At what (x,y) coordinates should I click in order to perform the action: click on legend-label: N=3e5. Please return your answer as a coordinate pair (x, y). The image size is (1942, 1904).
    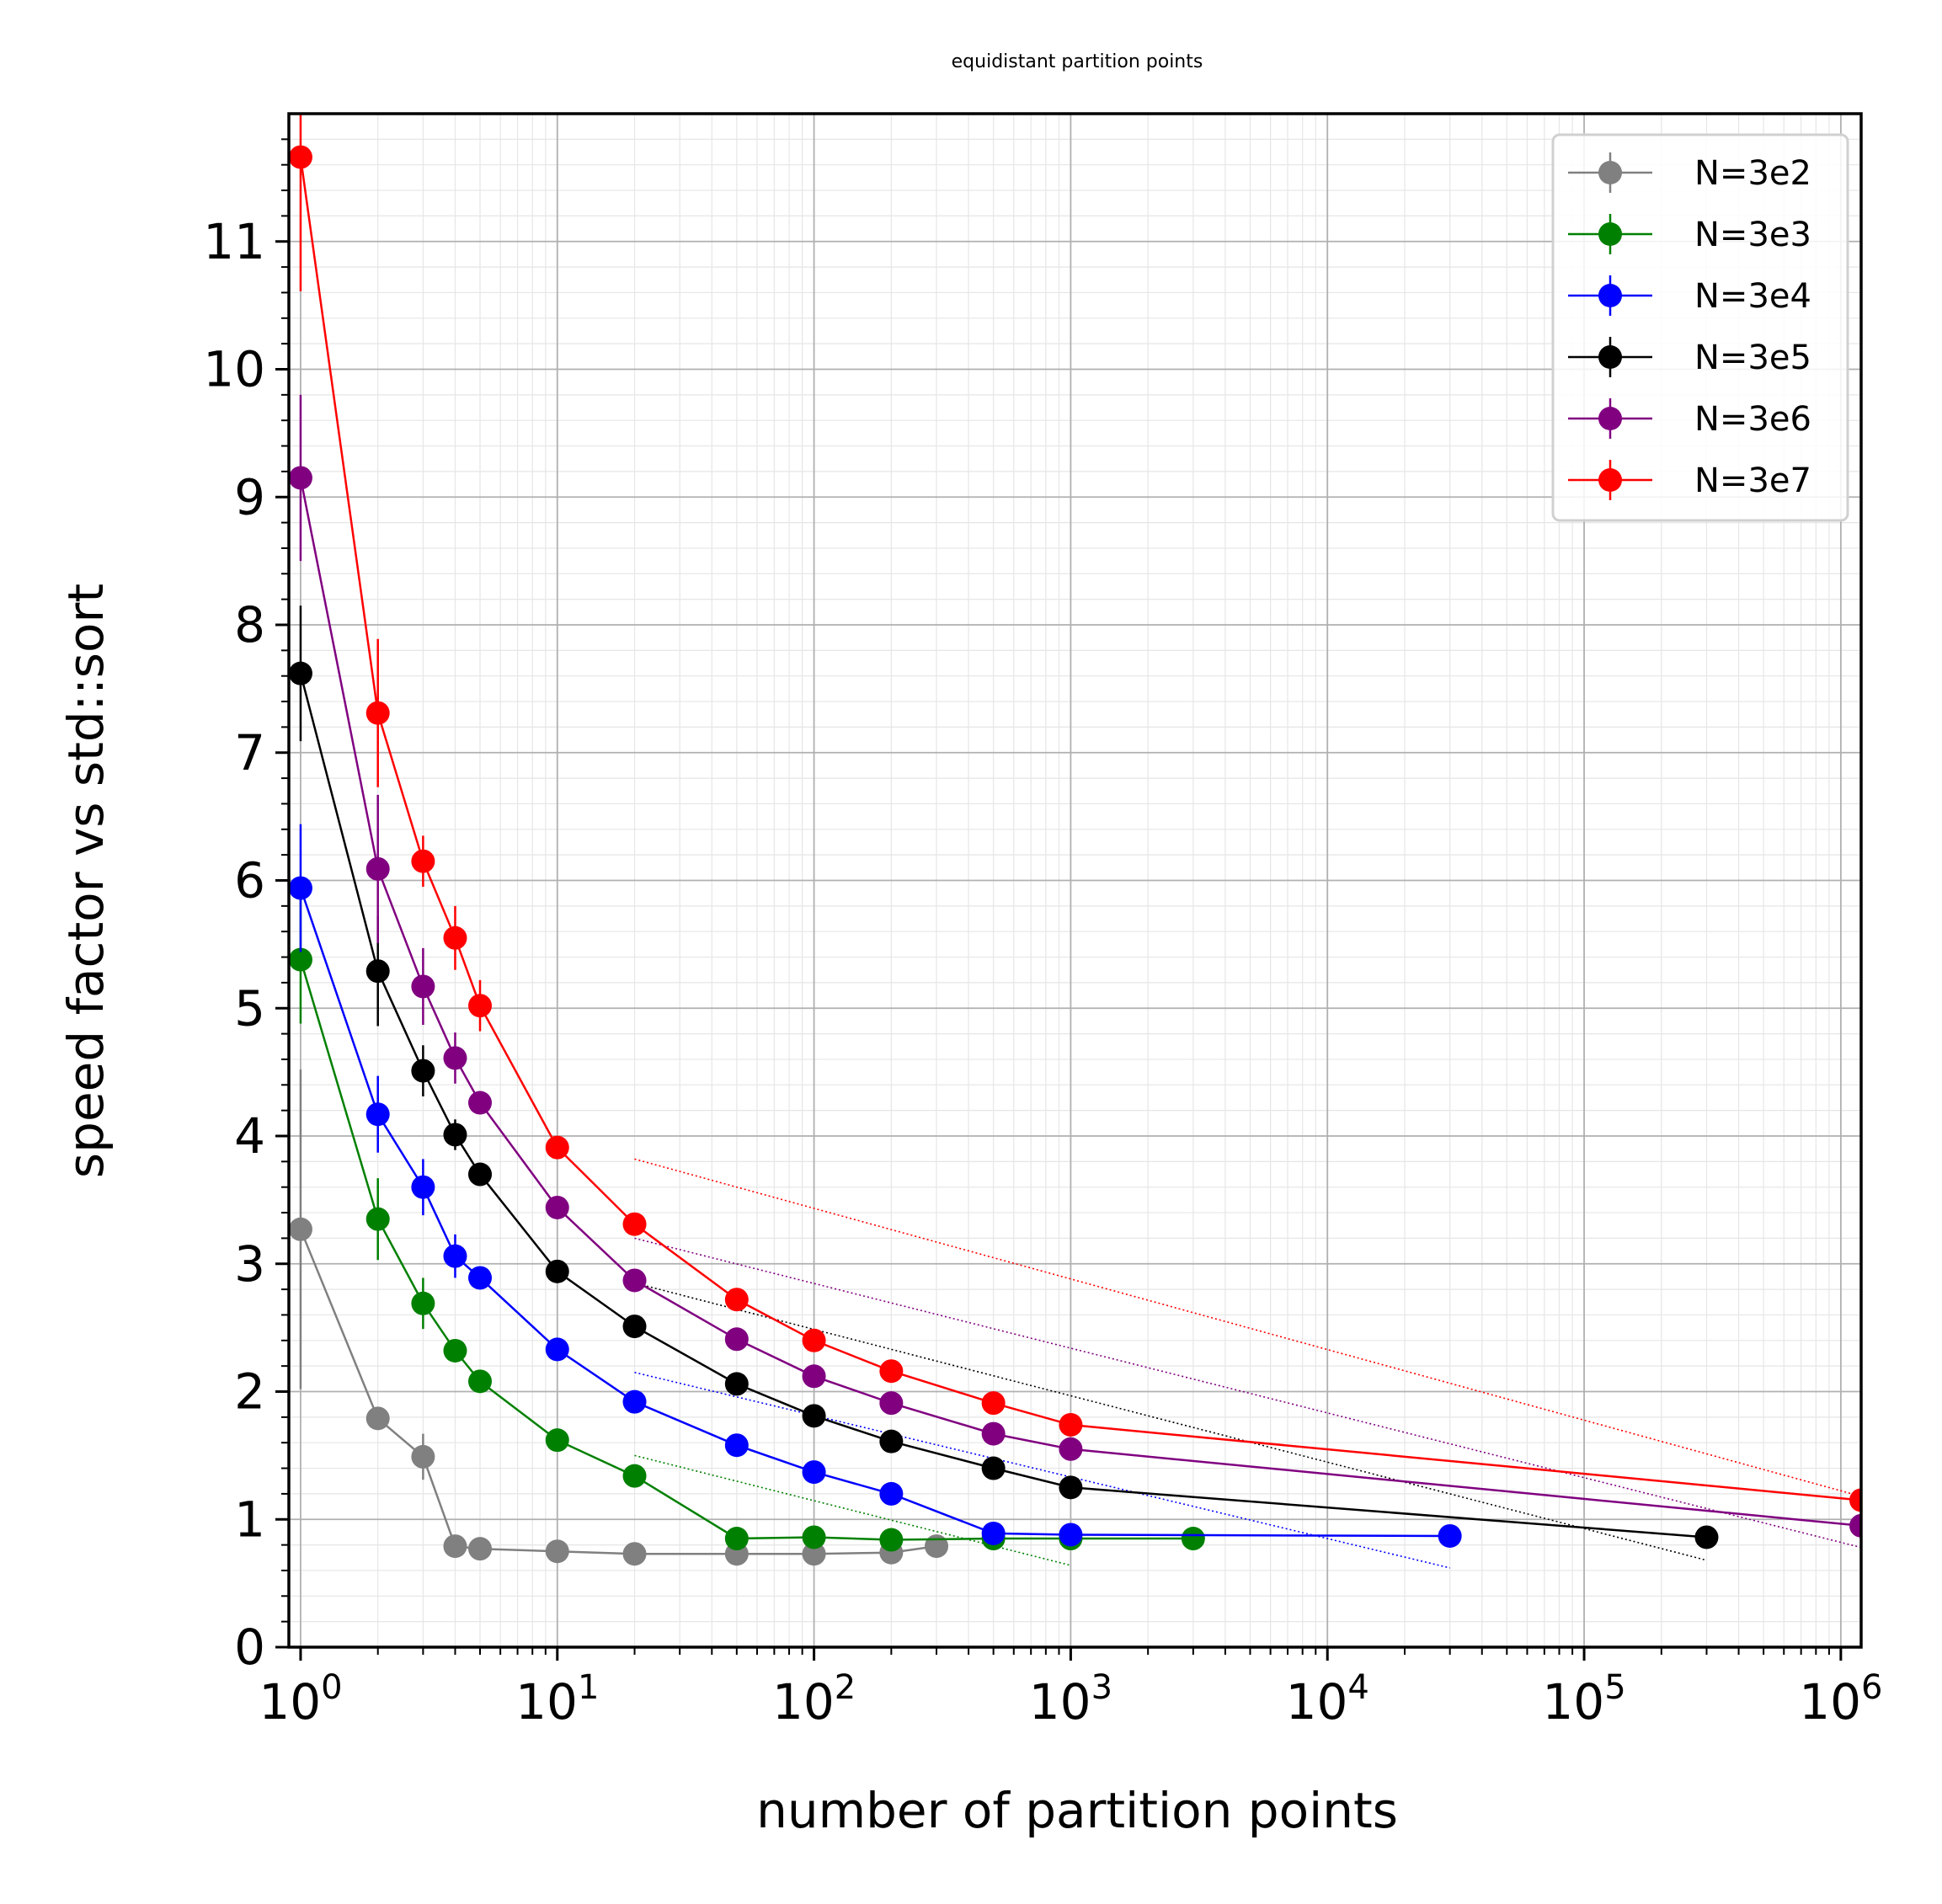
    Looking at the image, I should click on (1753, 358).